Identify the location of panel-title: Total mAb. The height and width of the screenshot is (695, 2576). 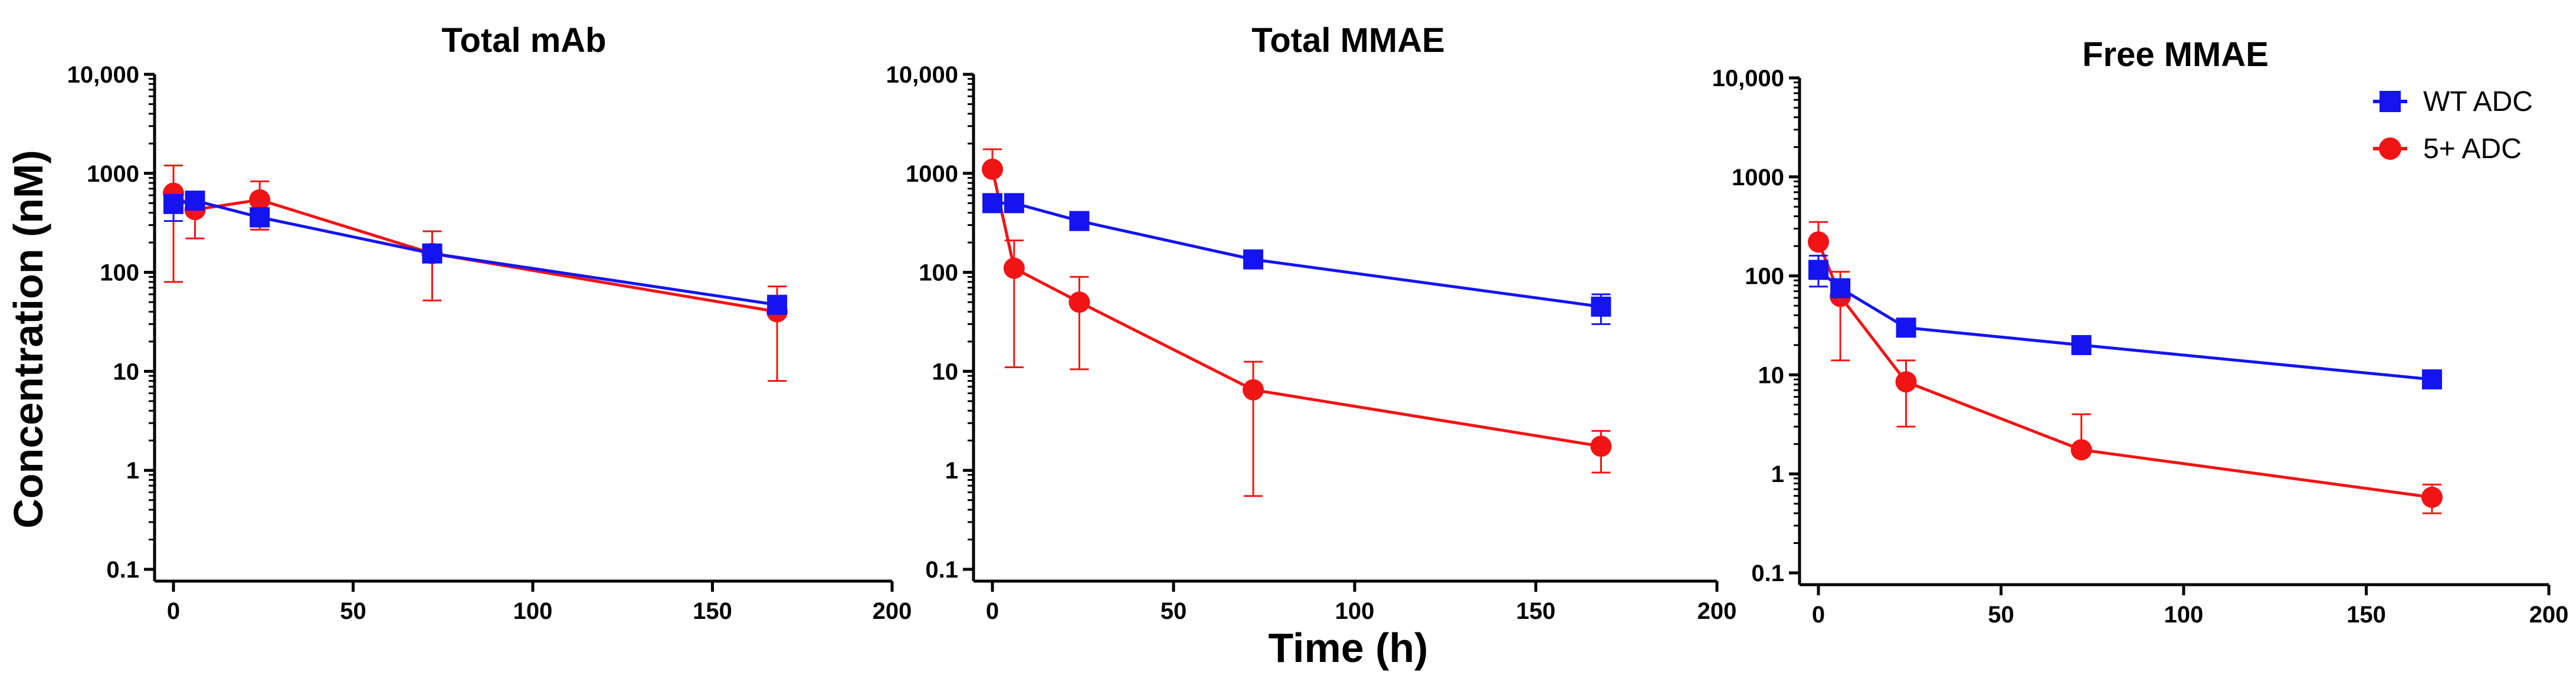
(523, 40).